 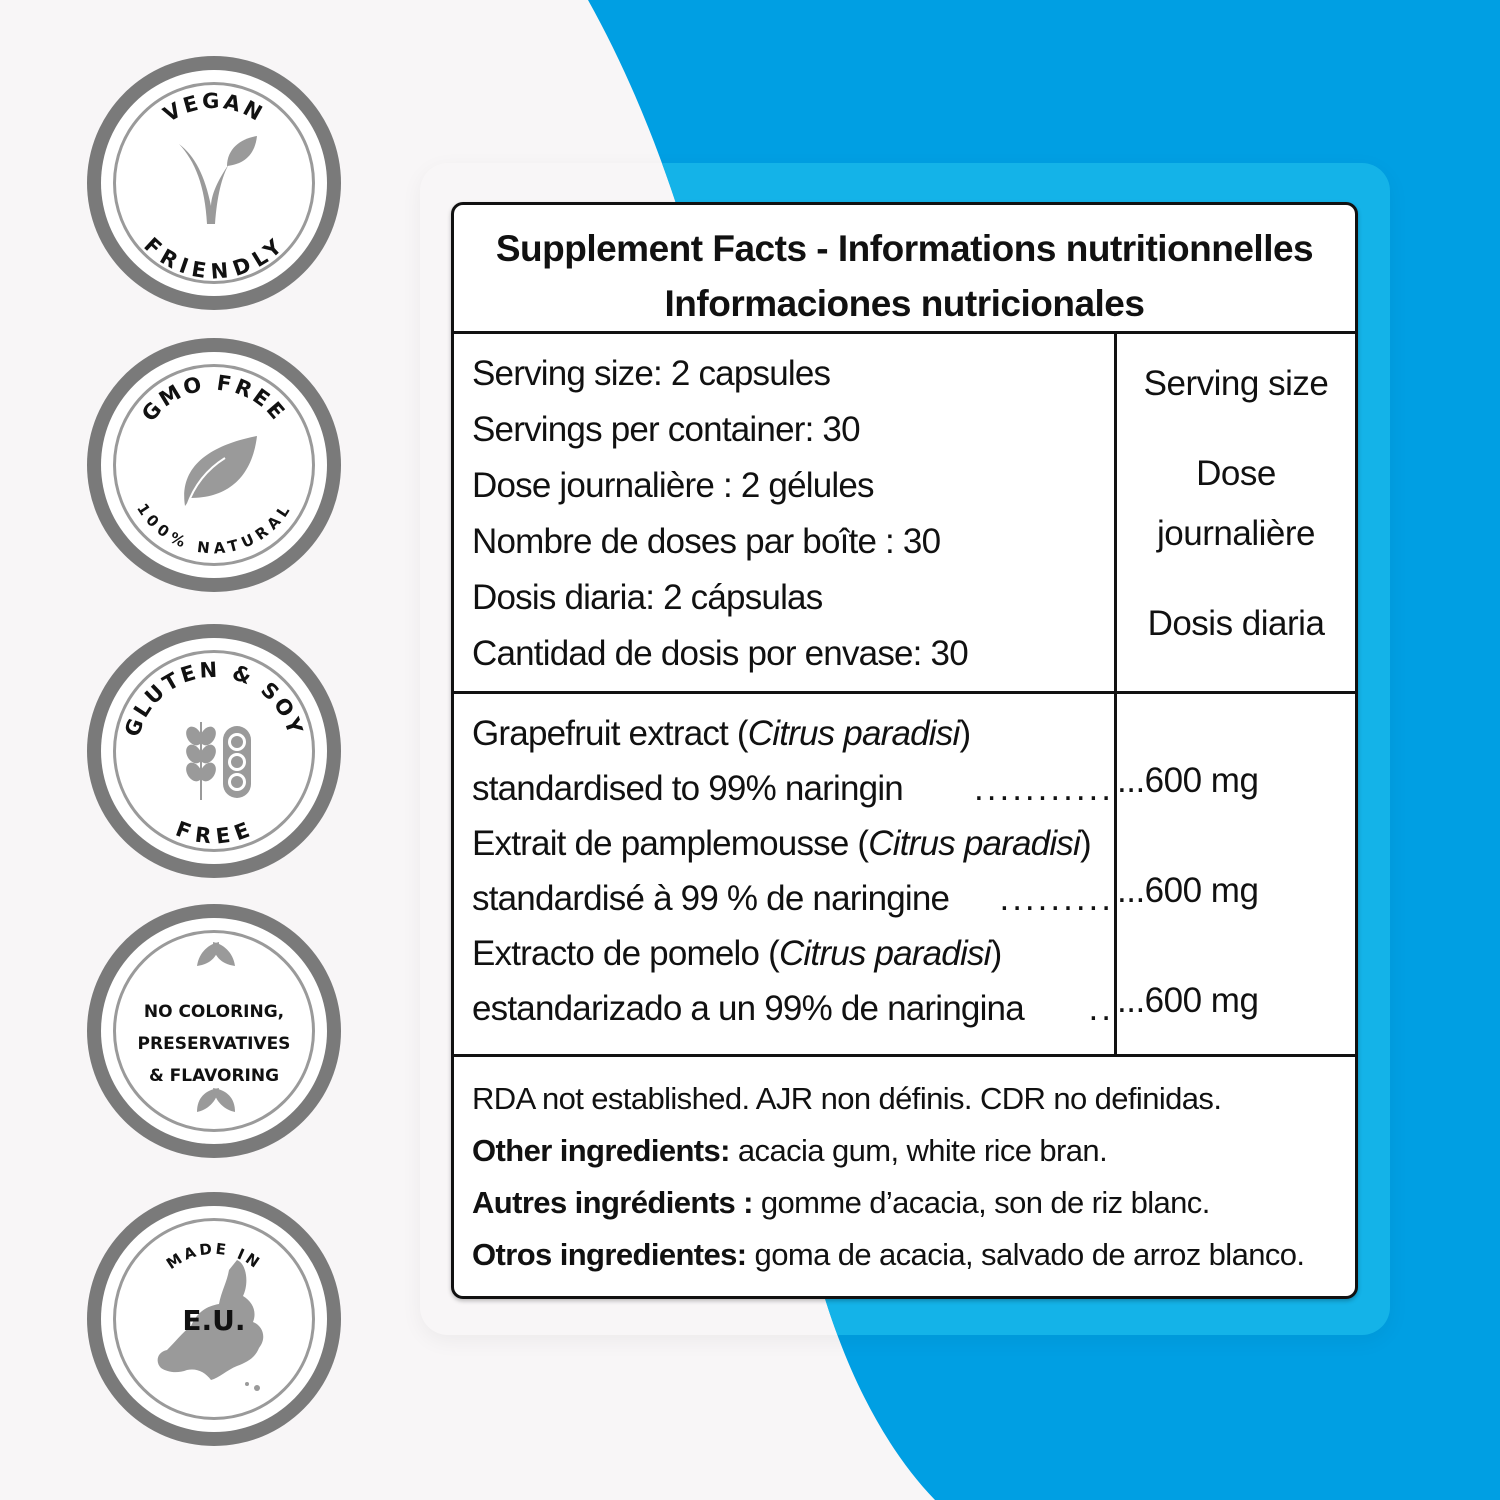 What do you see at coordinates (647, 597) in the screenshot?
I see `serving-line: Dosis diaria: 2 cápsulas` at bounding box center [647, 597].